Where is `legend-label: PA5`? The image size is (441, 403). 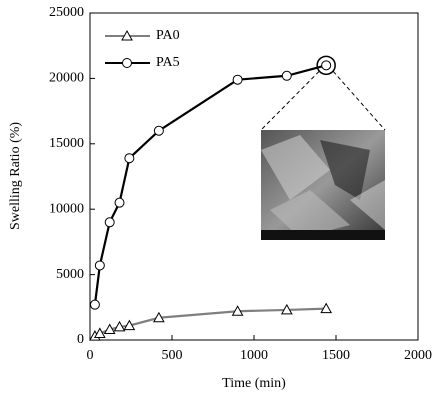 legend-label: PA5 is located at coordinates (168, 62).